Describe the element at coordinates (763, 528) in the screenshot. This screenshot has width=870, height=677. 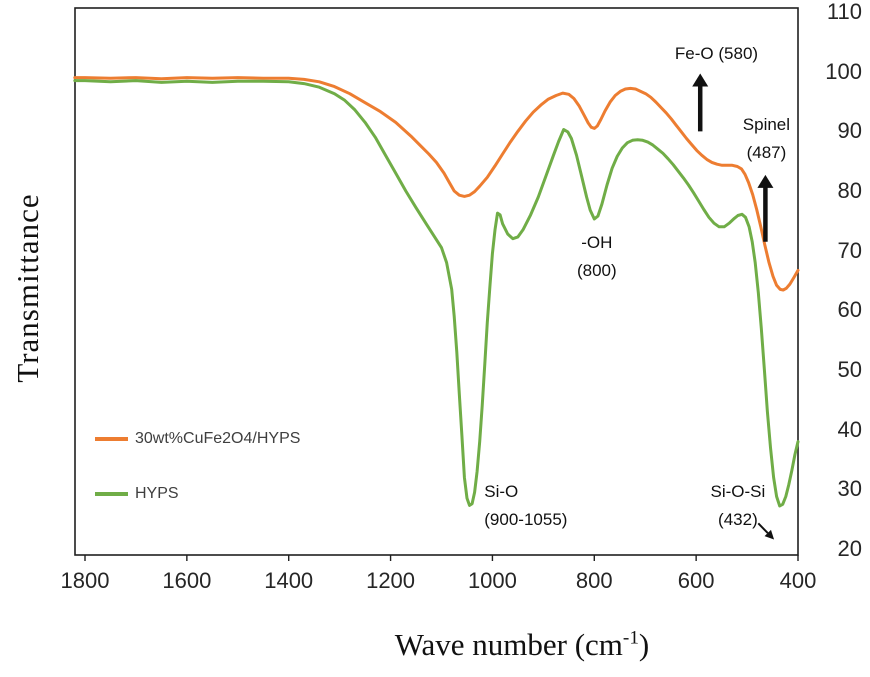
I see `arrow-stem-si-o-si` at that location.